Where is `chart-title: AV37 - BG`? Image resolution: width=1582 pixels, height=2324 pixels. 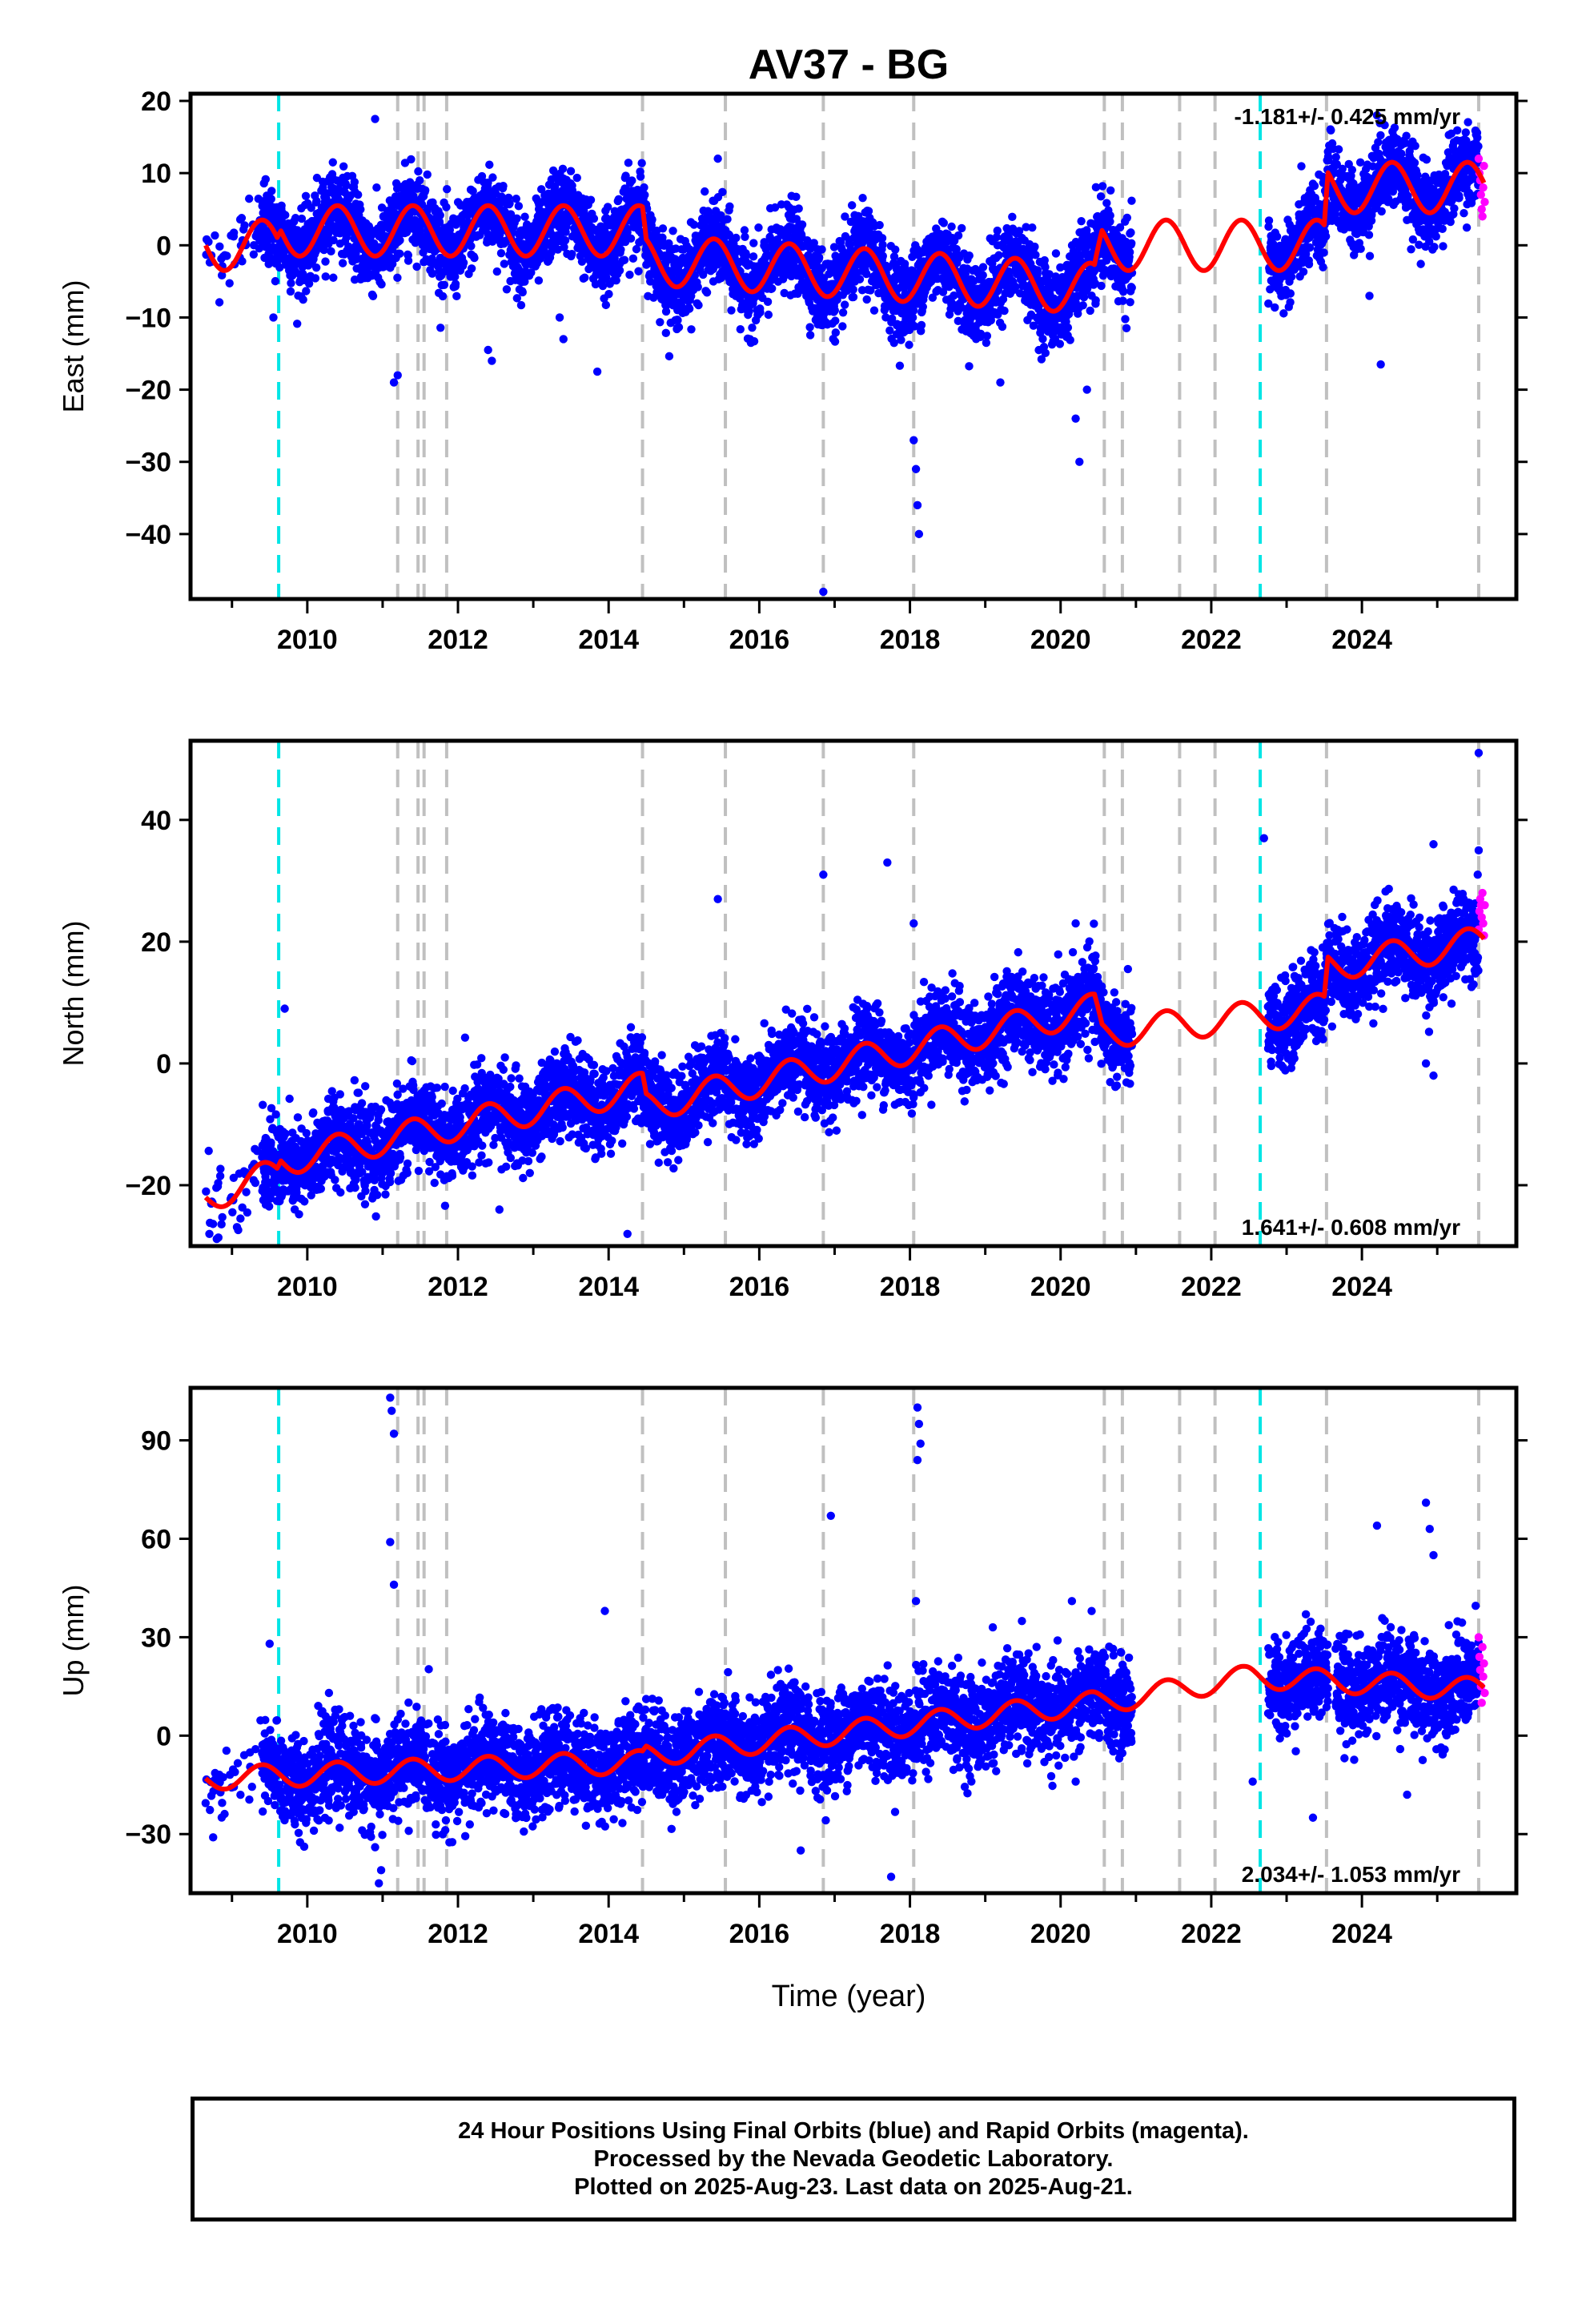 chart-title: AV37 - BG is located at coordinates (849, 65).